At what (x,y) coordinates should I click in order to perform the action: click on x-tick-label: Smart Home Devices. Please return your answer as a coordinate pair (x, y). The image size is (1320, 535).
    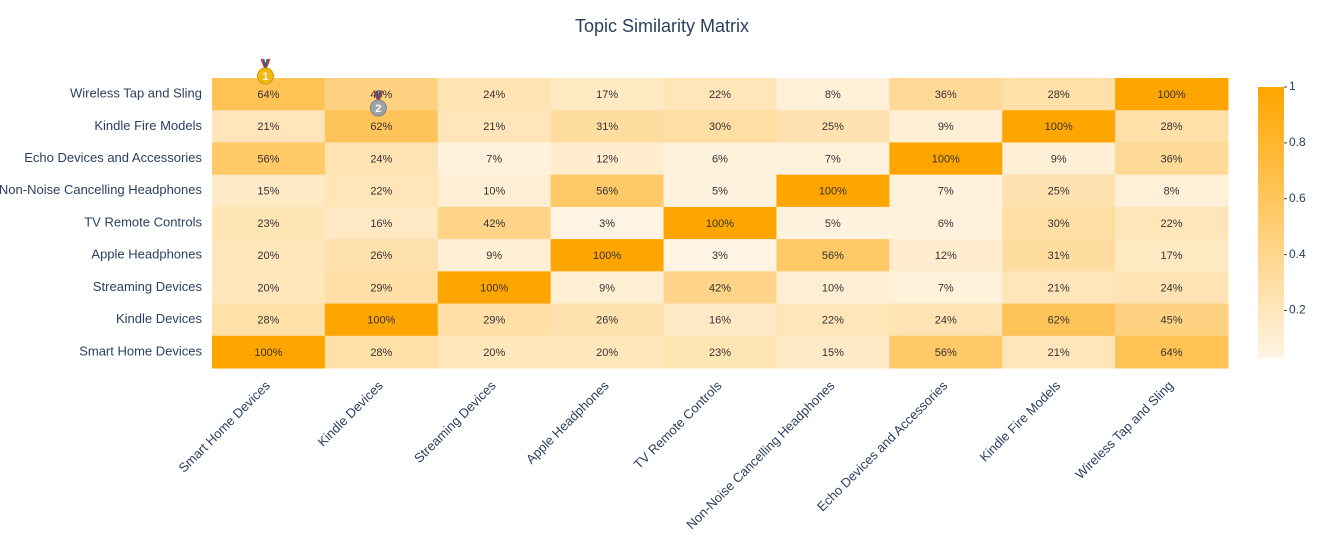
    Looking at the image, I should click on (225, 427).